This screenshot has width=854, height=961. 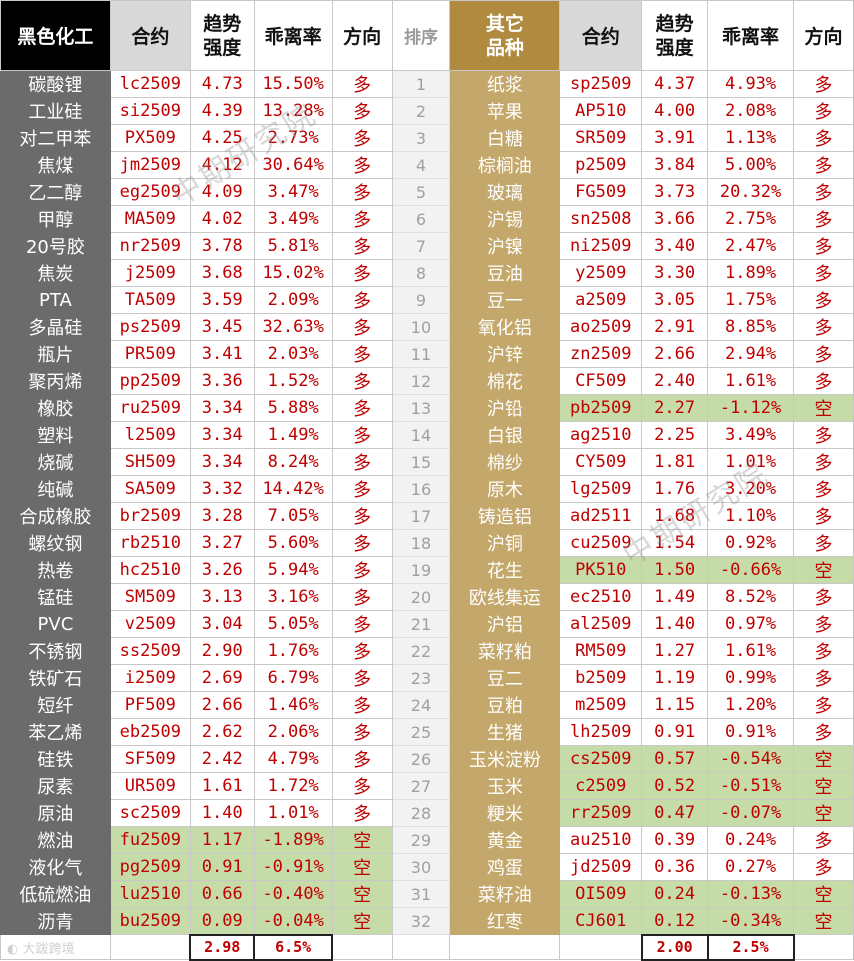 I want to click on left-deviation-rate: 5.60%, so click(x=293, y=543).